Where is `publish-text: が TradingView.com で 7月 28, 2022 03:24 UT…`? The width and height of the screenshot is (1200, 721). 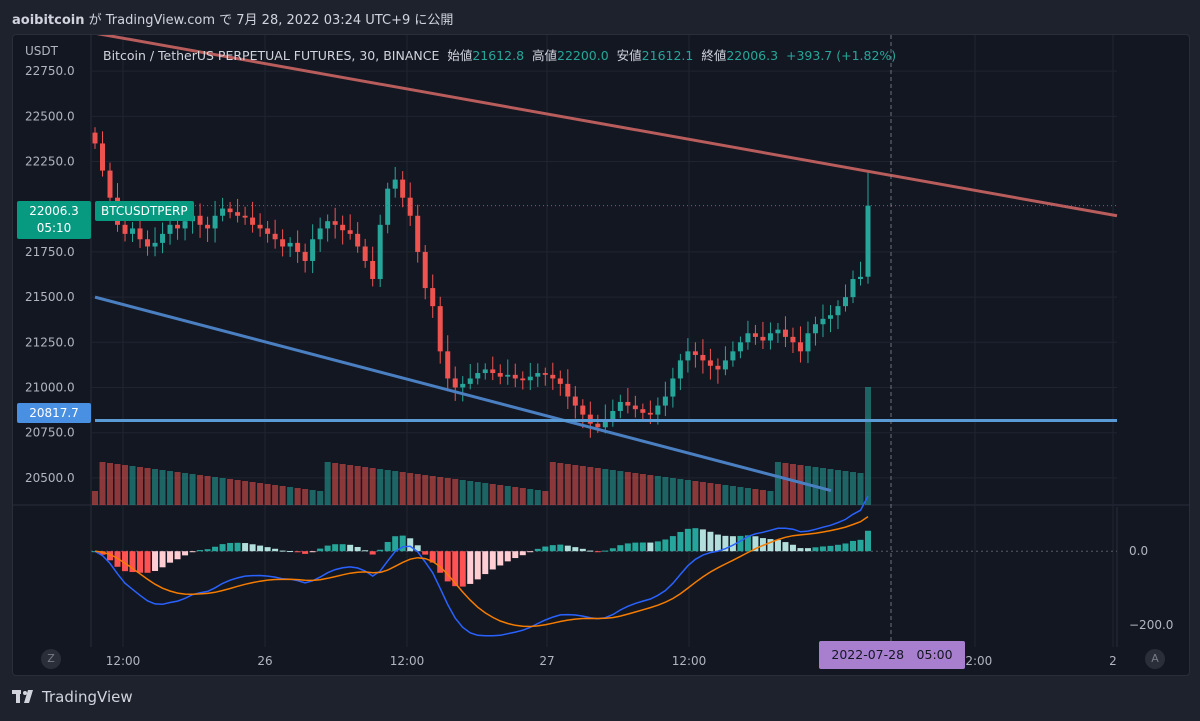 publish-text: が TradingView.com で 7月 28, 2022 03:24 UT… is located at coordinates (271, 20).